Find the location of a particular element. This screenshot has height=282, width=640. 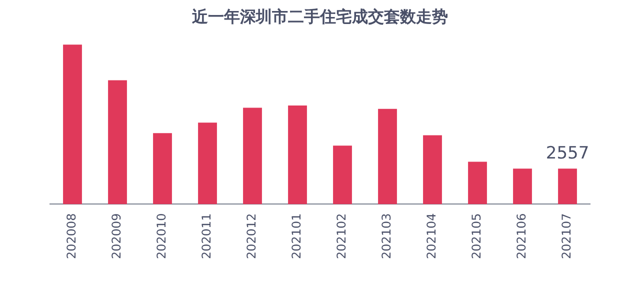

x-tick-label: 202010 is located at coordinates (161, 236).